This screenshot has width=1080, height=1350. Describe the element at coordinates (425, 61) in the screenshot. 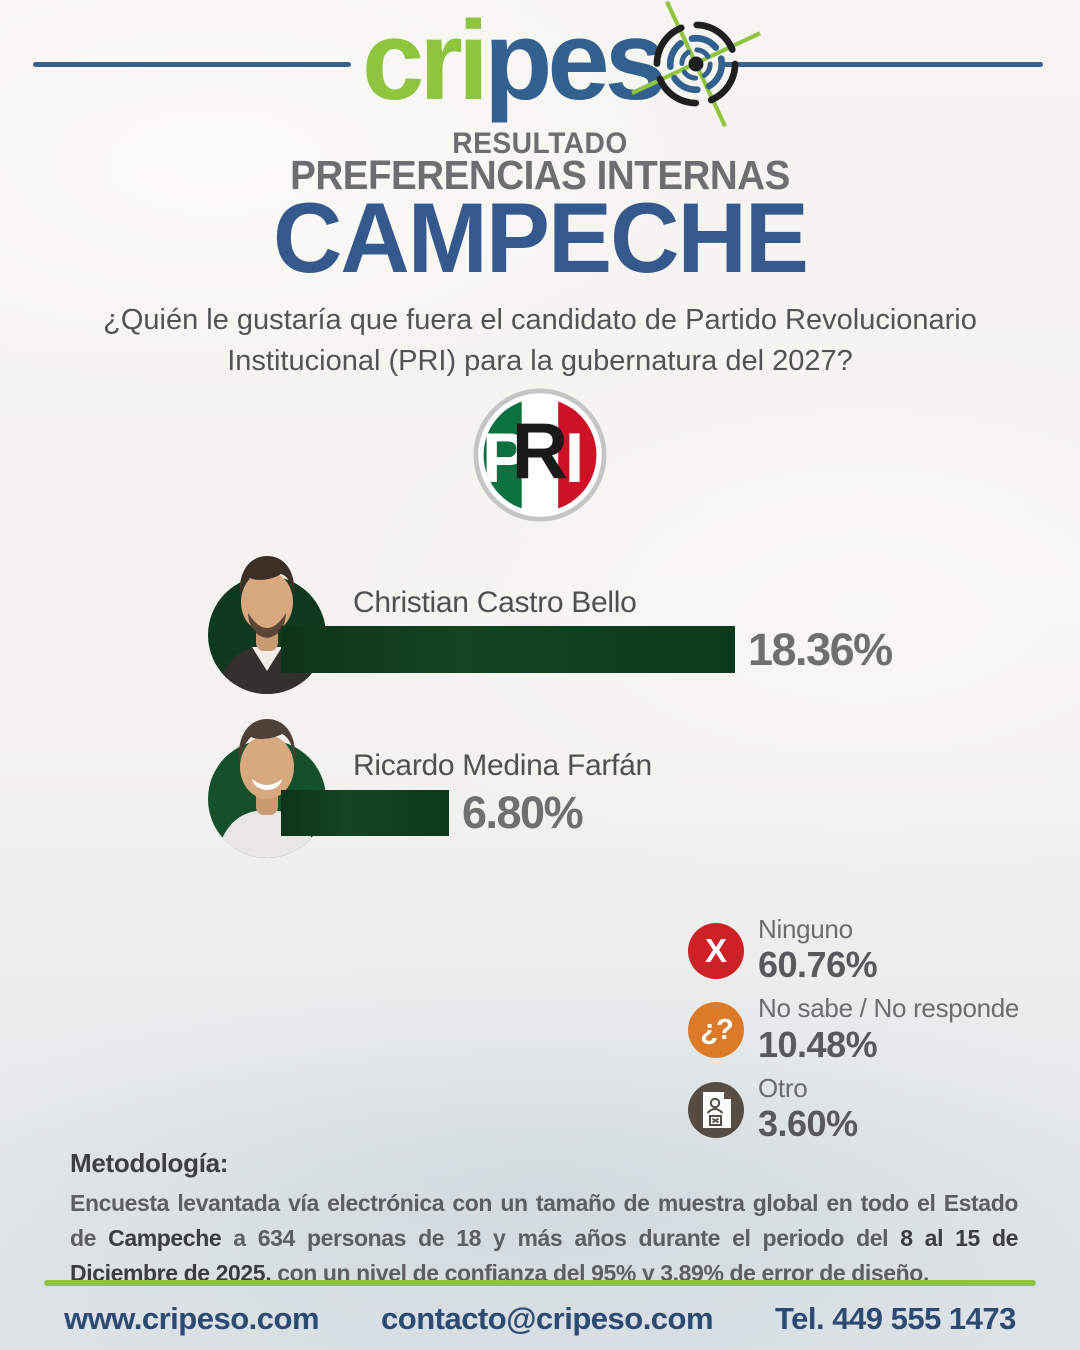

I see `logo-text-green: cri` at that location.